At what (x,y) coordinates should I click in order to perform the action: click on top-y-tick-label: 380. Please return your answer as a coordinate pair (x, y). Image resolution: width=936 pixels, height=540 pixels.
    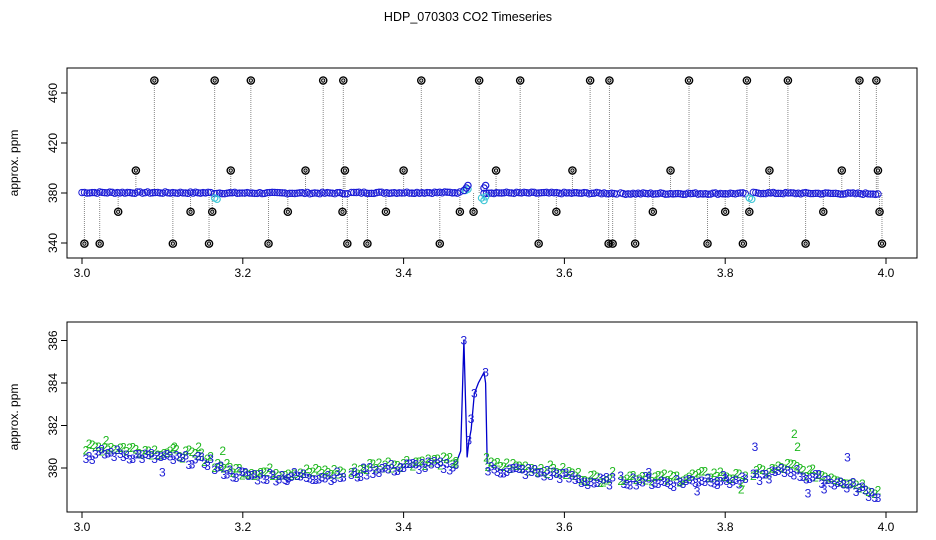
    Looking at the image, I should click on (53, 193).